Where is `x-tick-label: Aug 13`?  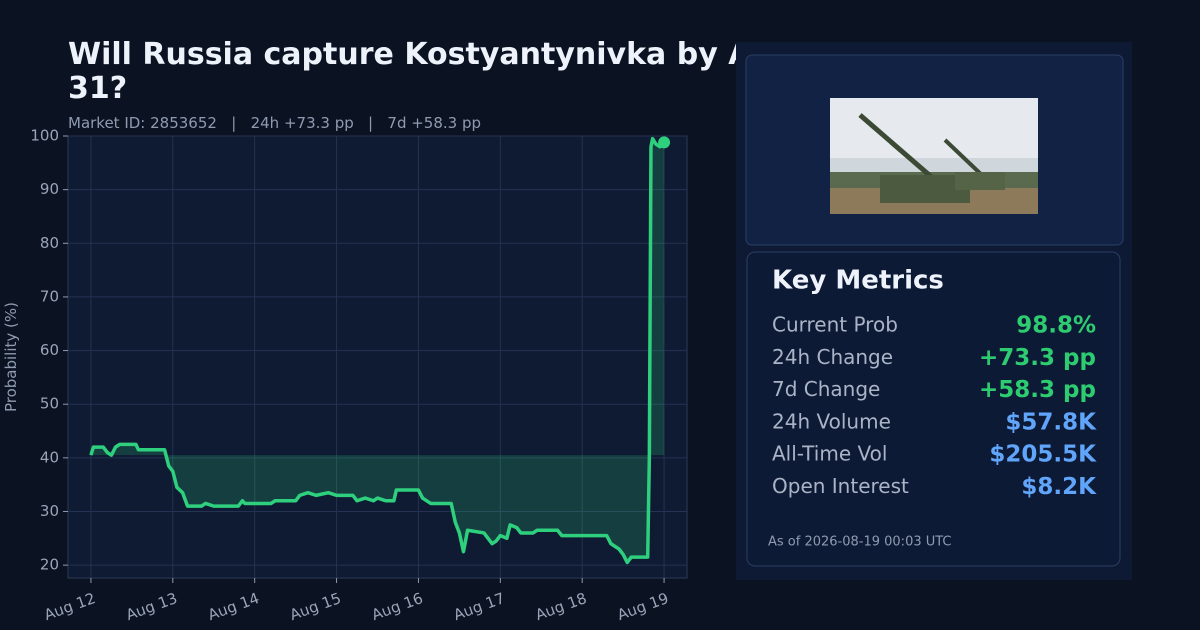
x-tick-label: Aug 13 is located at coordinates (152, 606).